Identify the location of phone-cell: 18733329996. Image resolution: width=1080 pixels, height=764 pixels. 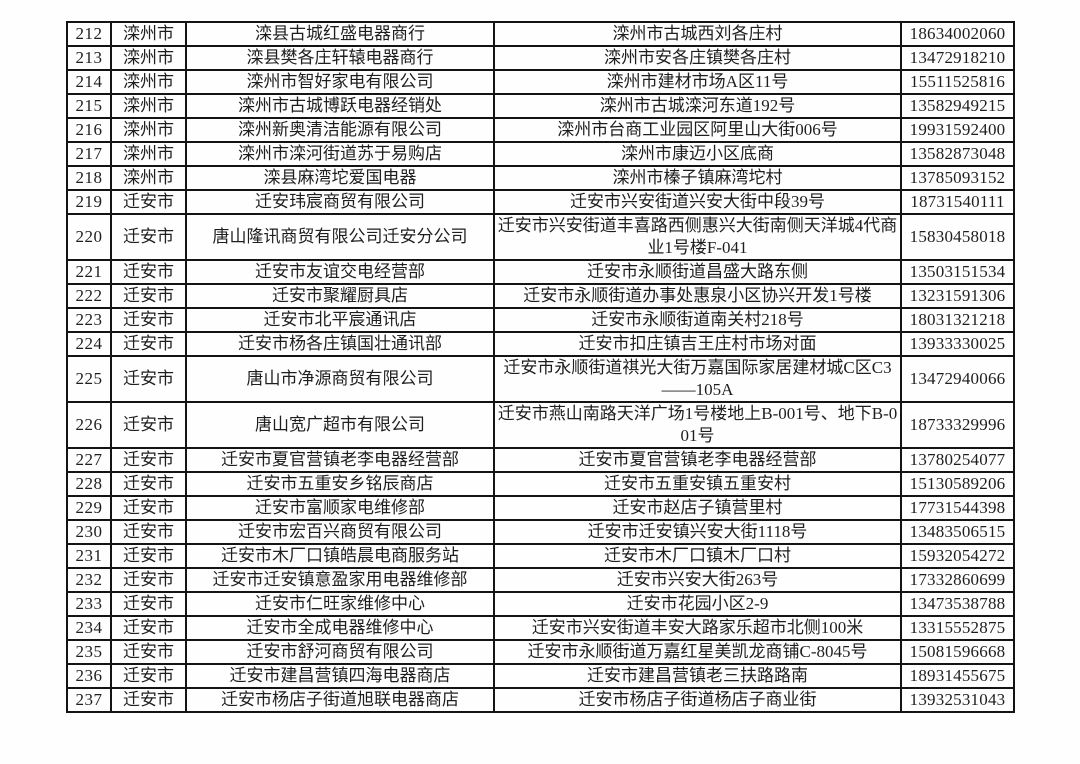
(957, 425).